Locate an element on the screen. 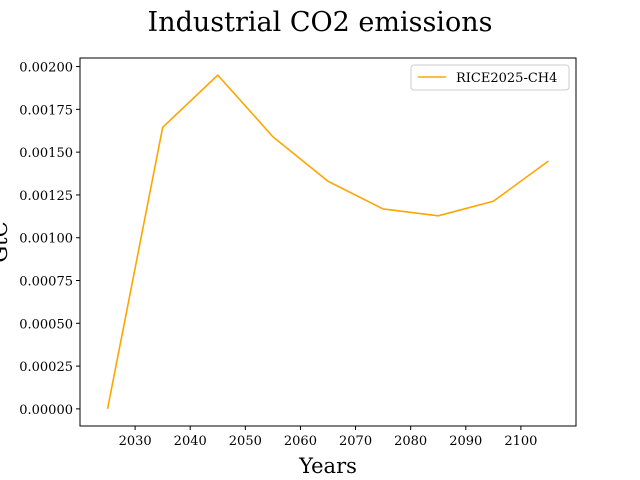  legend: RICE2025-CH4 is located at coordinates (490, 77).